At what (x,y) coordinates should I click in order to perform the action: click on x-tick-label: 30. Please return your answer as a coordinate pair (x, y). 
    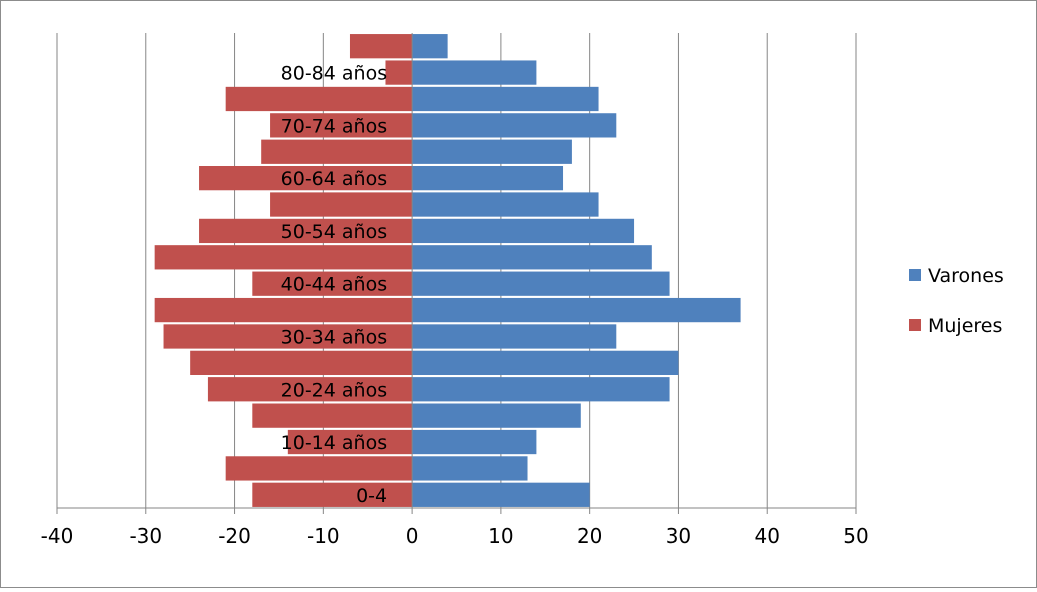
    Looking at the image, I should click on (678, 536).